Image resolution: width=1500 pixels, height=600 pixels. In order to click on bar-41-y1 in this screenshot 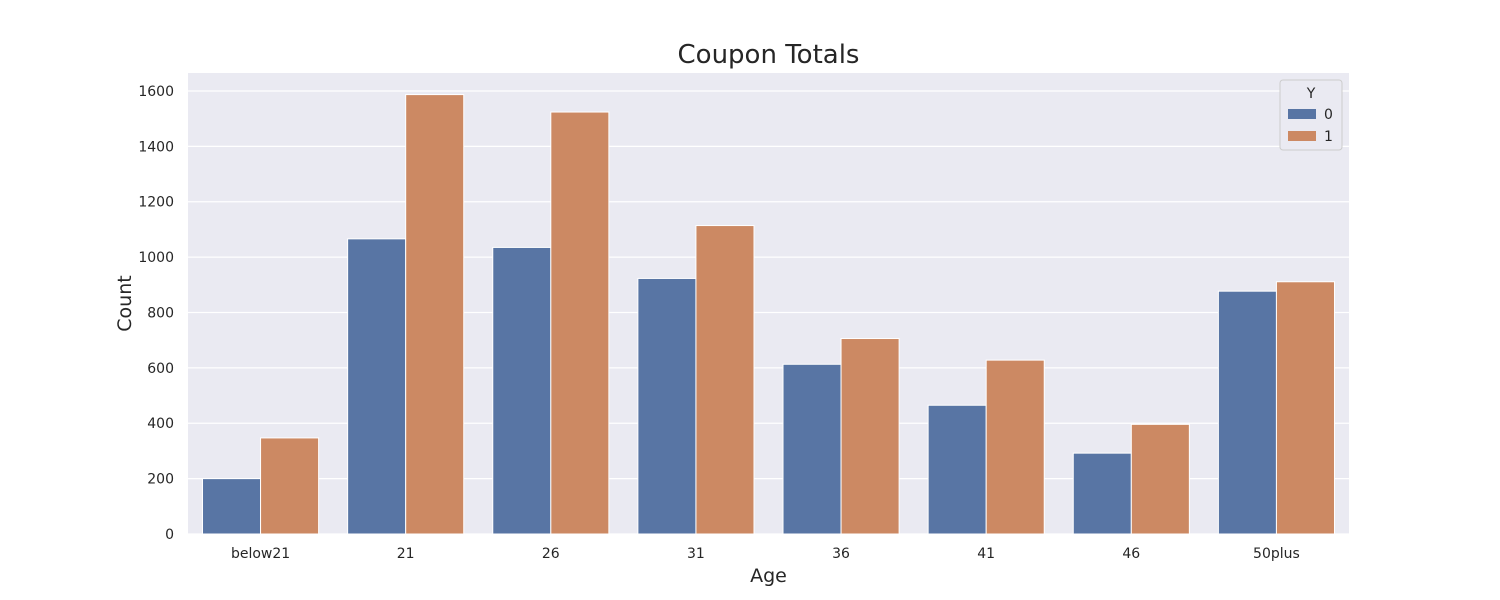, I will do `click(1015, 447)`.